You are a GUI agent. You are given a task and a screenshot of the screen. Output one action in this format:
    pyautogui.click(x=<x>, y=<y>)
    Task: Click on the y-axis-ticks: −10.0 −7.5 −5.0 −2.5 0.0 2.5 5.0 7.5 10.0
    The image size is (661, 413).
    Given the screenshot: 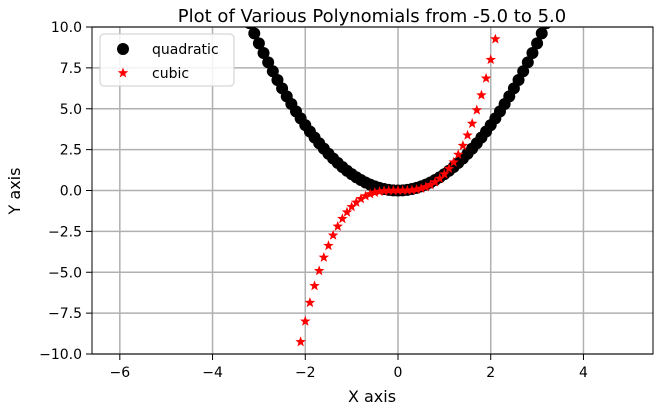 What is the action you would take?
    pyautogui.click(x=65, y=191)
    